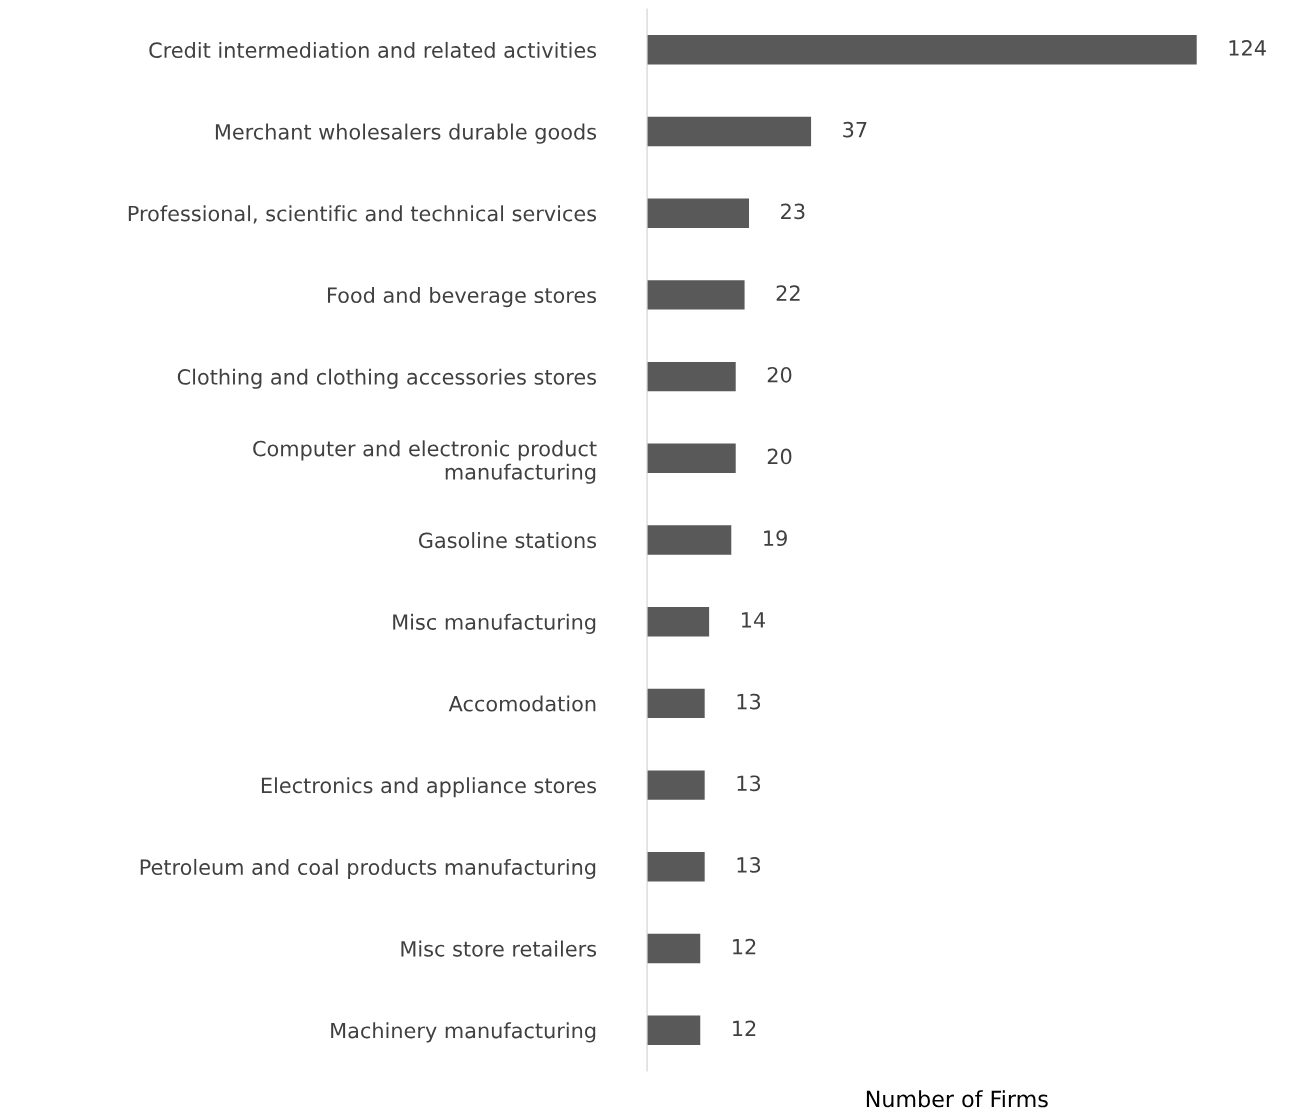  I want to click on y-tick-label: Food and beverage stores, so click(462, 297).